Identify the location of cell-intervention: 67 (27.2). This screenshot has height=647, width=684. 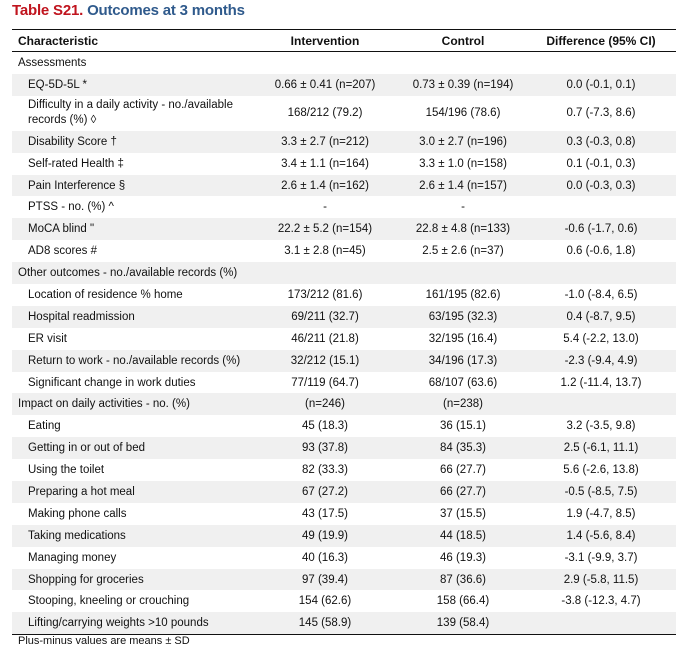
(325, 492).